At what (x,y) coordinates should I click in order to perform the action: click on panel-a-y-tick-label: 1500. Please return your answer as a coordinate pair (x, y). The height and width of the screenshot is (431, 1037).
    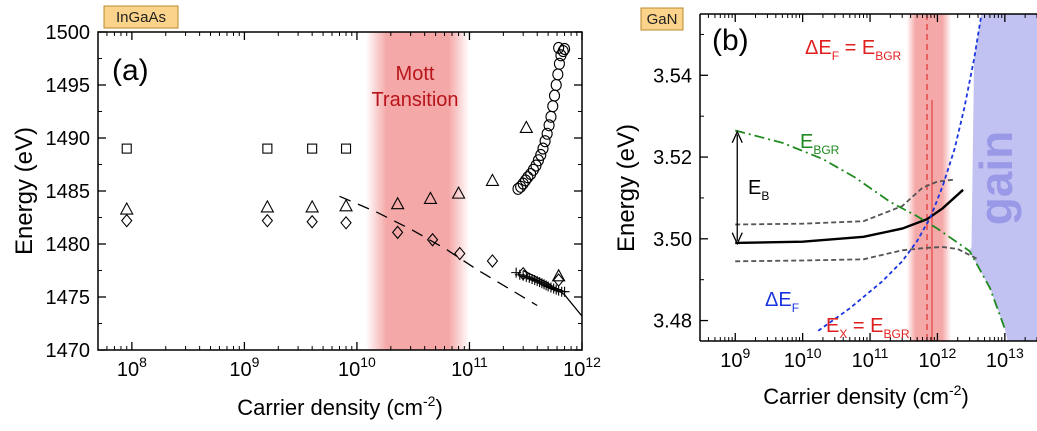
    Looking at the image, I should click on (68, 33).